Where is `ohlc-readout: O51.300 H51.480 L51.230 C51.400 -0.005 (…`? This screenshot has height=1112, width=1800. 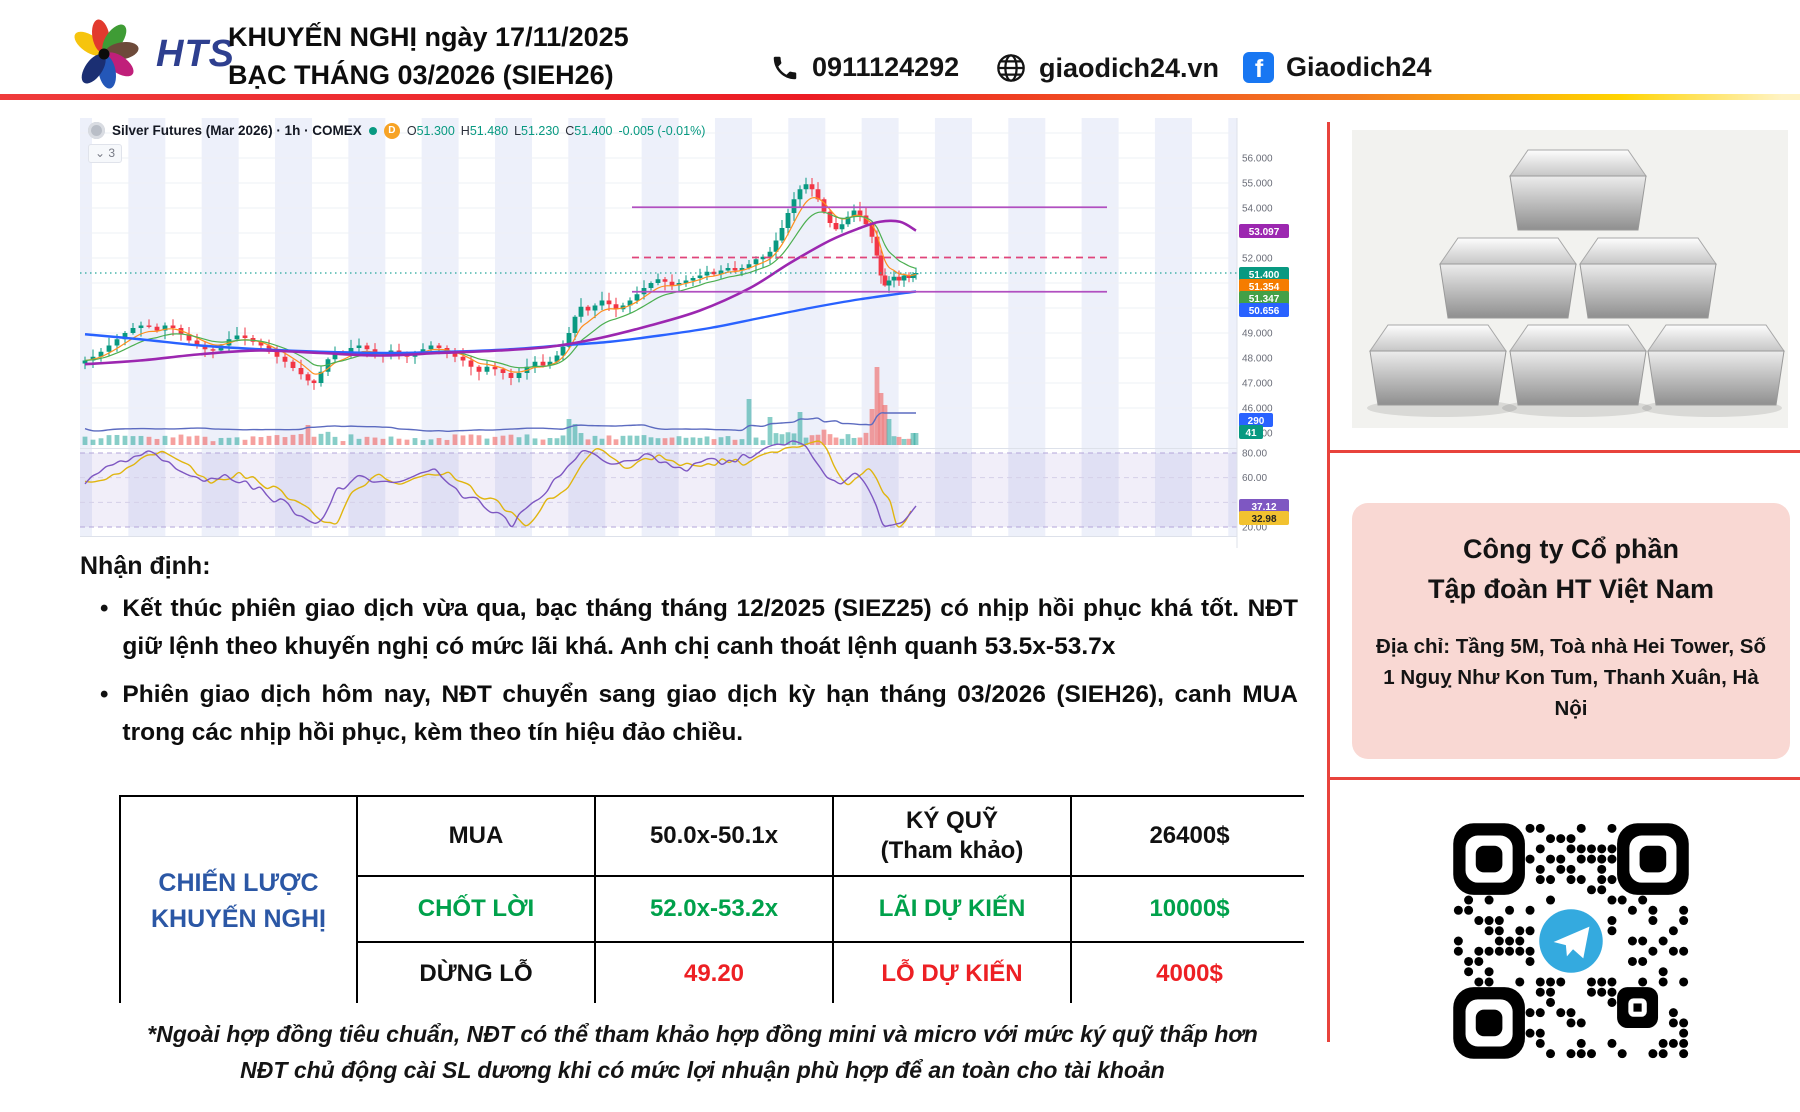
ohlc-readout: O51.300 H51.480 L51.230 C51.400 -0.005 (… is located at coordinates (556, 130).